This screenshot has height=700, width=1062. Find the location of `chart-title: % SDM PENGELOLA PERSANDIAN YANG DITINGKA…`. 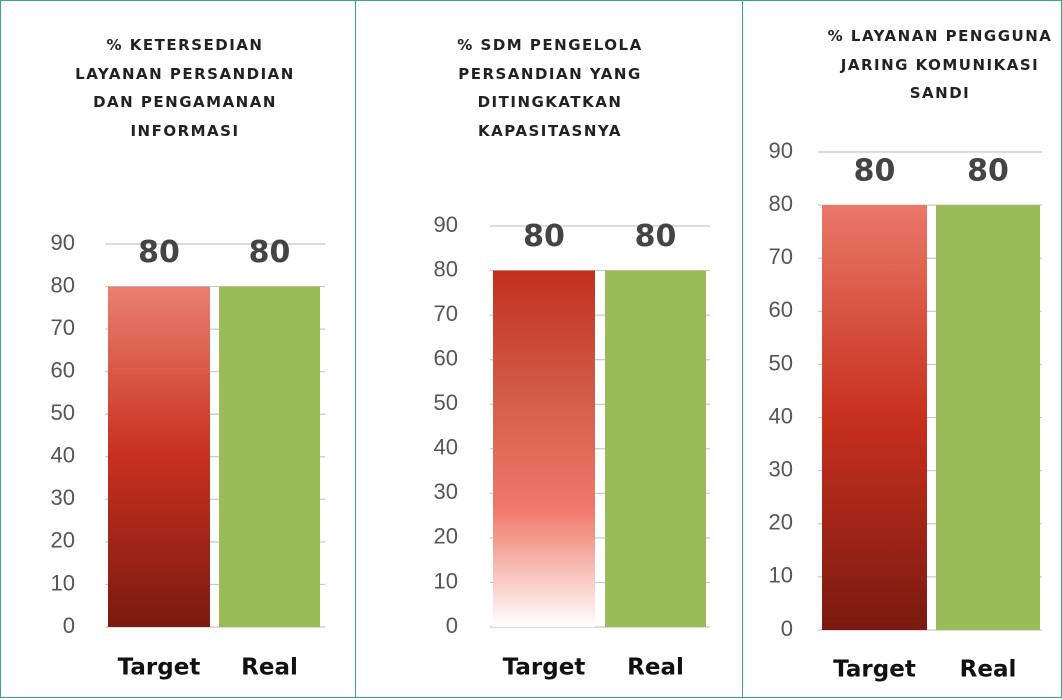

chart-title: % SDM PENGELOLA PERSANDIAN YANG DITINGKA… is located at coordinates (550, 88).